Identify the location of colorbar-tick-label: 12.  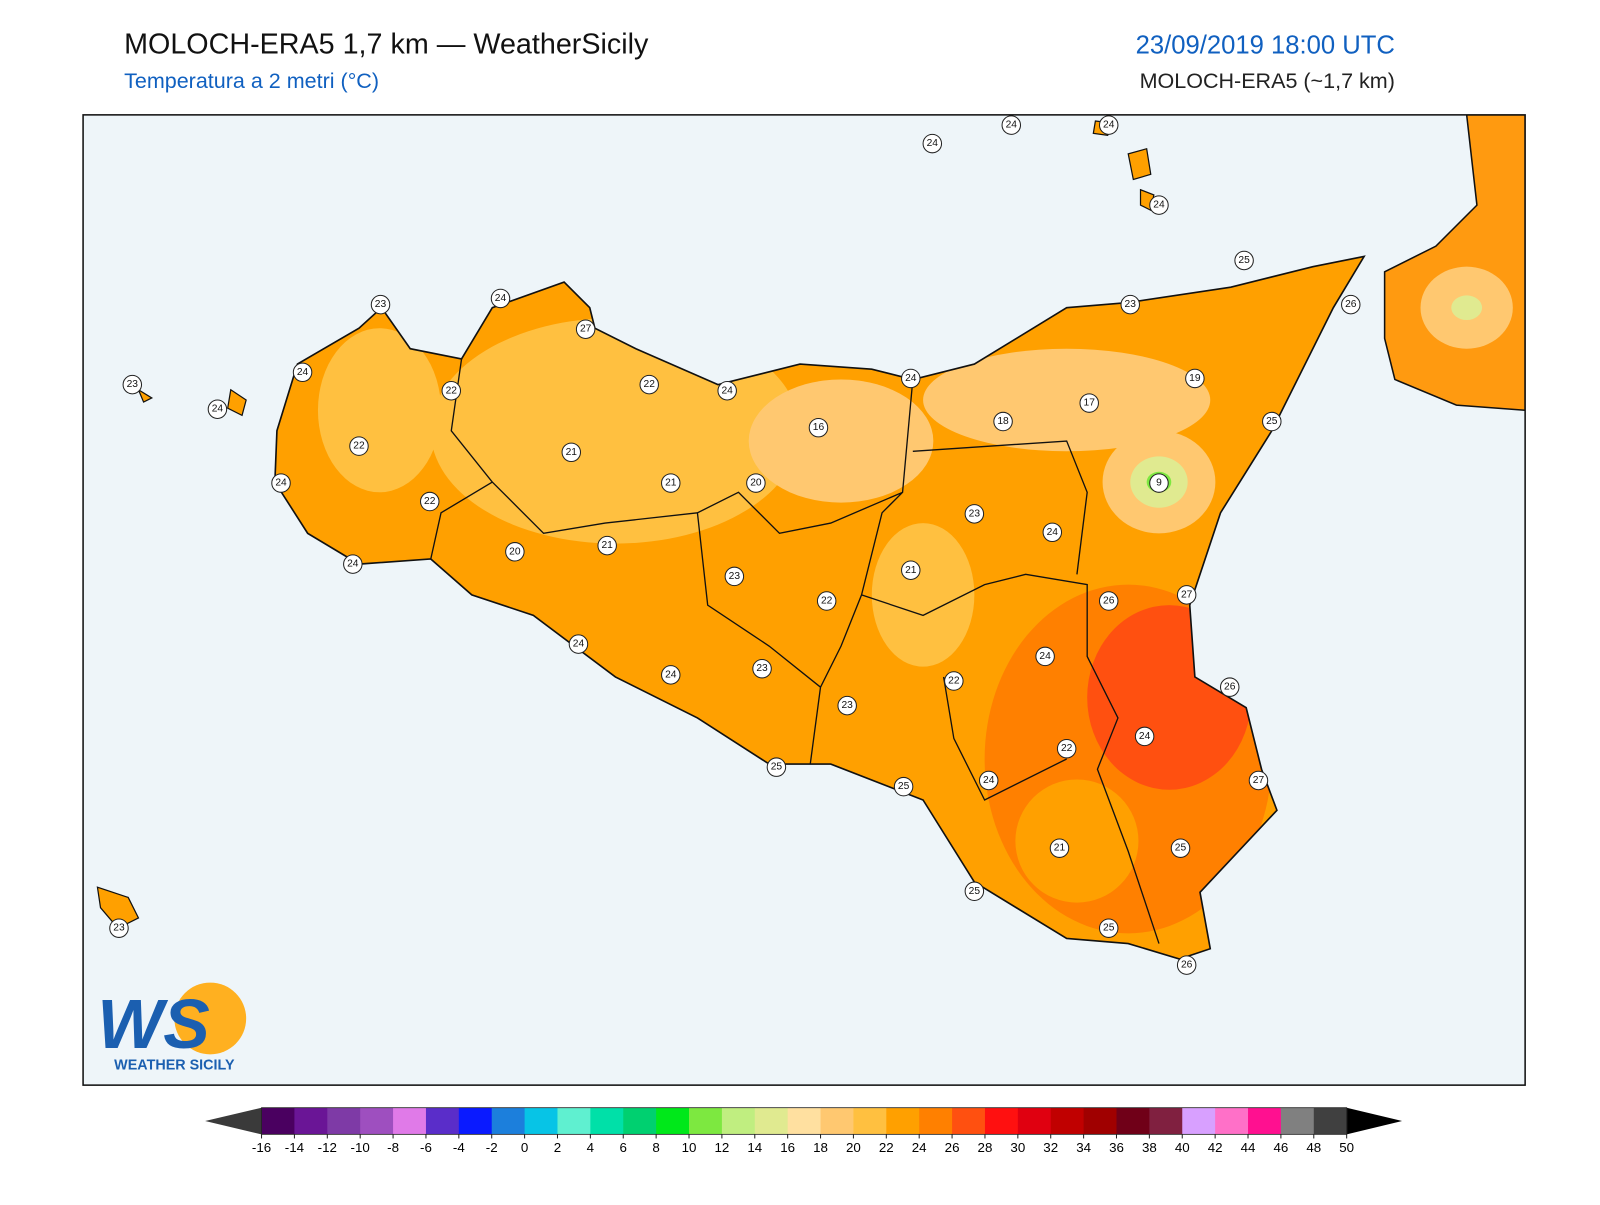
(721, 1147).